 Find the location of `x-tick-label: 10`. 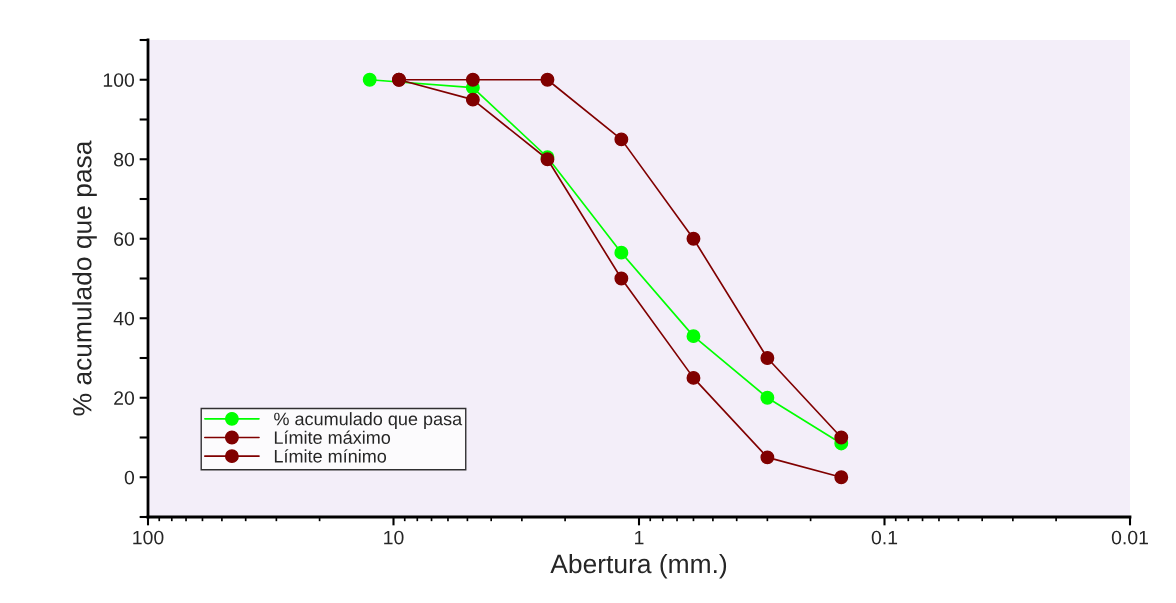

x-tick-label: 10 is located at coordinates (394, 537).